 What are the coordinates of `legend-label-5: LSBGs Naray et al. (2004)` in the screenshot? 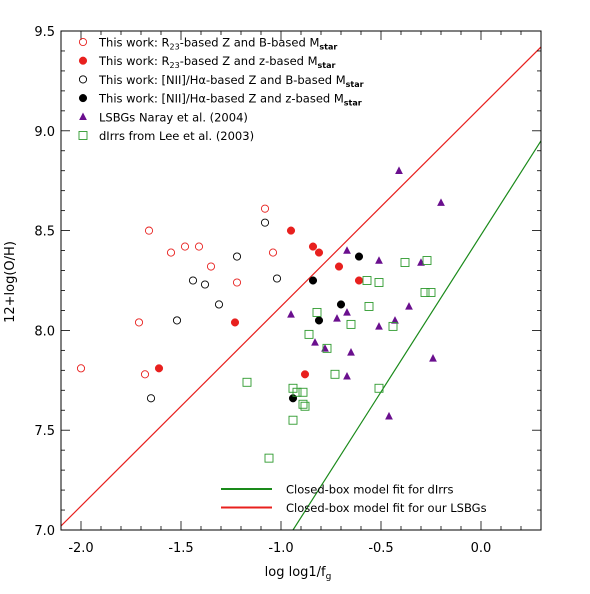 It's located at (173, 117).